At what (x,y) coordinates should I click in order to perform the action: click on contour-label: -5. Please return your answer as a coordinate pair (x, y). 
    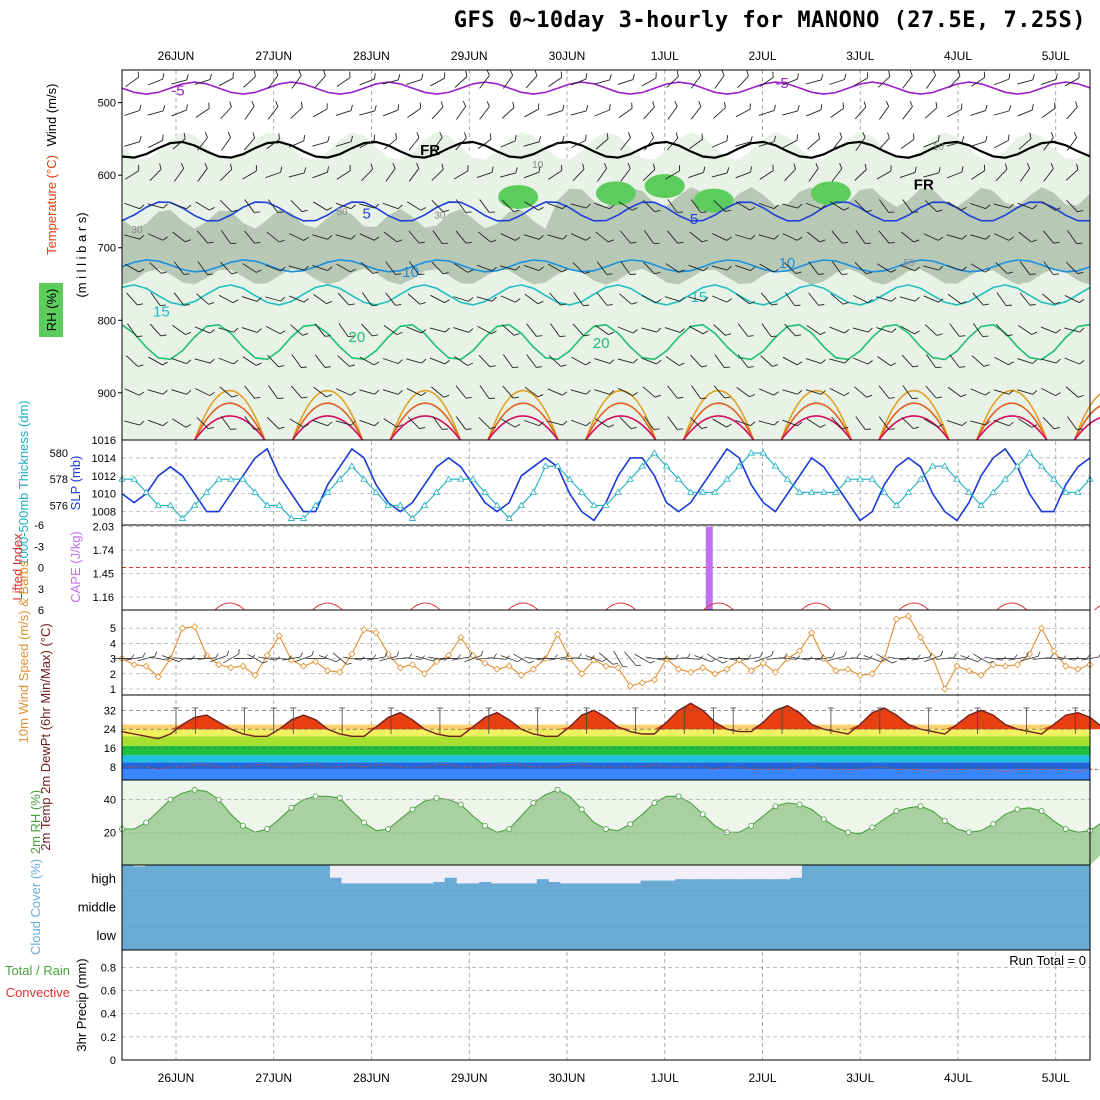
    Looking at the image, I should click on (177, 90).